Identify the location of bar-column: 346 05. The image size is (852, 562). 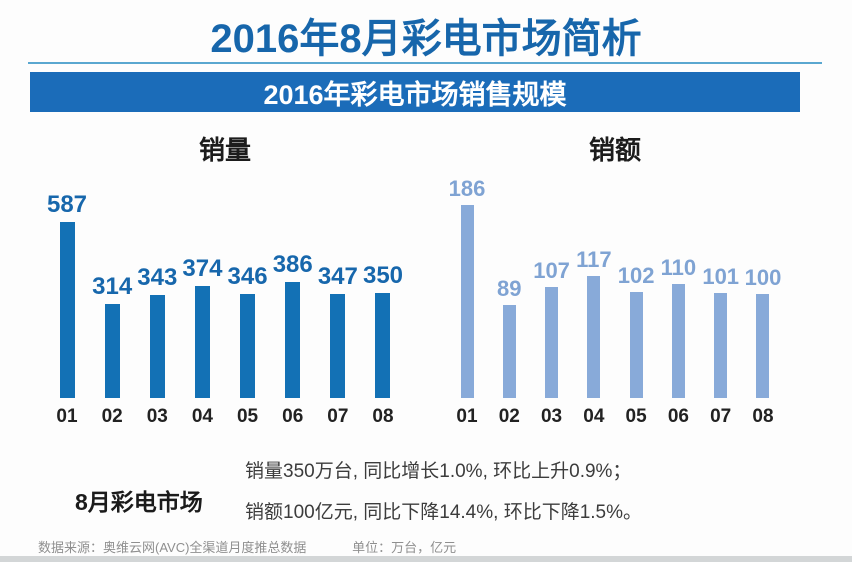
(248, 296).